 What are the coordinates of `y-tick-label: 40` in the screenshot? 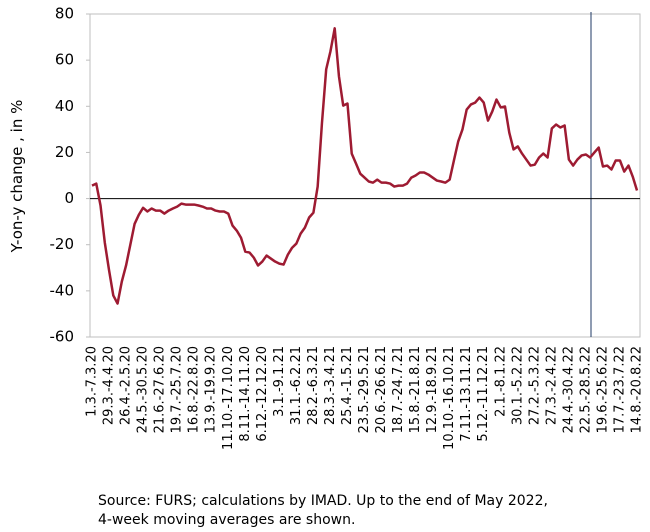 It's located at (64, 106).